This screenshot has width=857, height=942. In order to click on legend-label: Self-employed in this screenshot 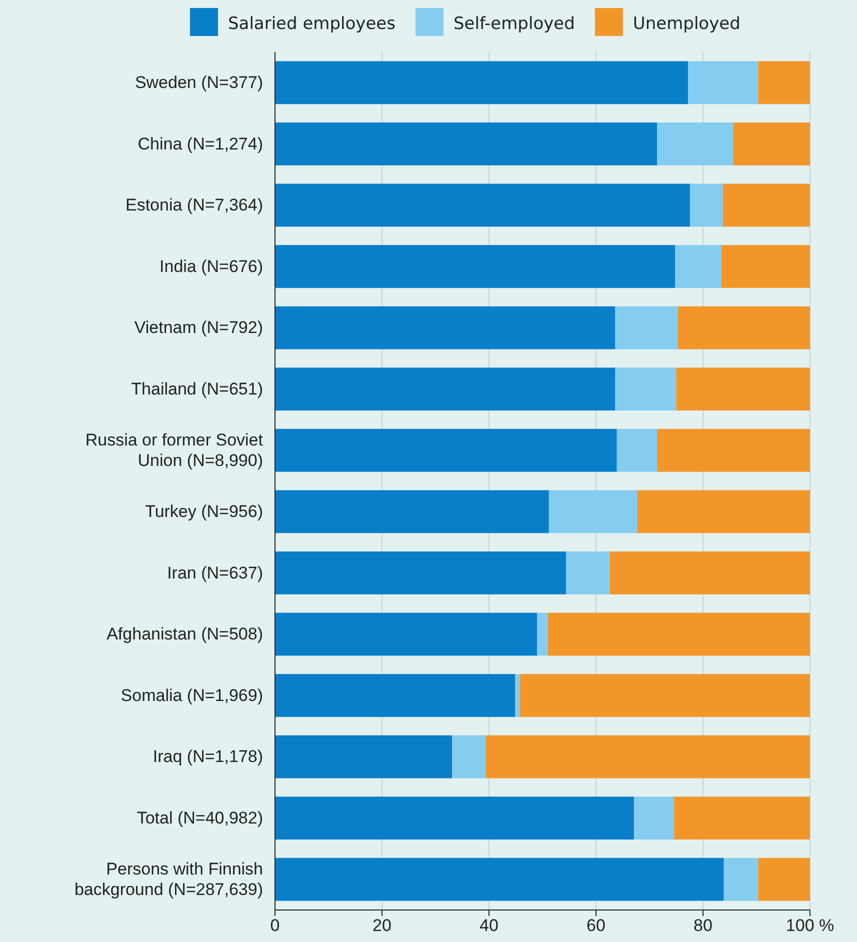, I will do `click(514, 24)`.